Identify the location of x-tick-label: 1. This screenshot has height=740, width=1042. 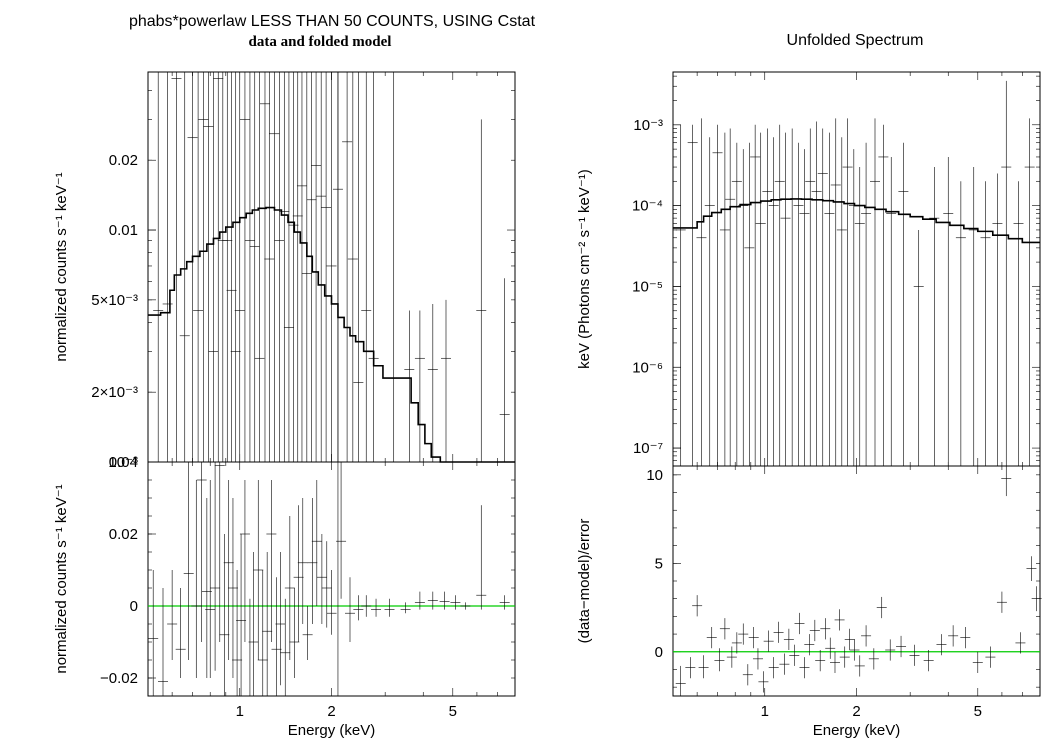
(765, 711).